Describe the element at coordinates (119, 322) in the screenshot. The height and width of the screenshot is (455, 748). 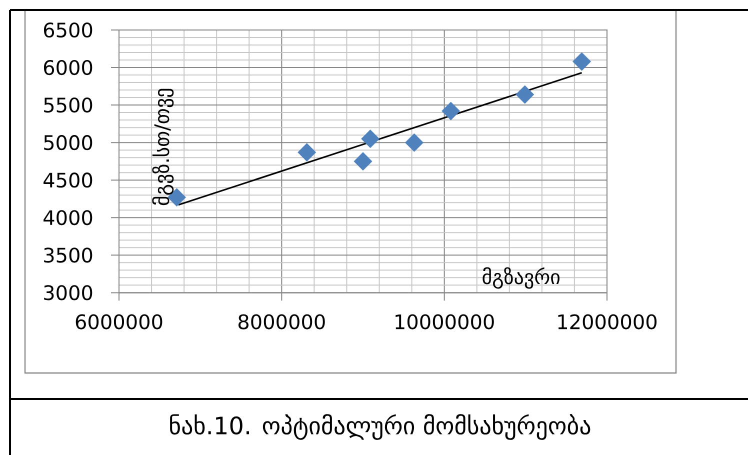
I see `x-tick-label: 6000000` at that location.